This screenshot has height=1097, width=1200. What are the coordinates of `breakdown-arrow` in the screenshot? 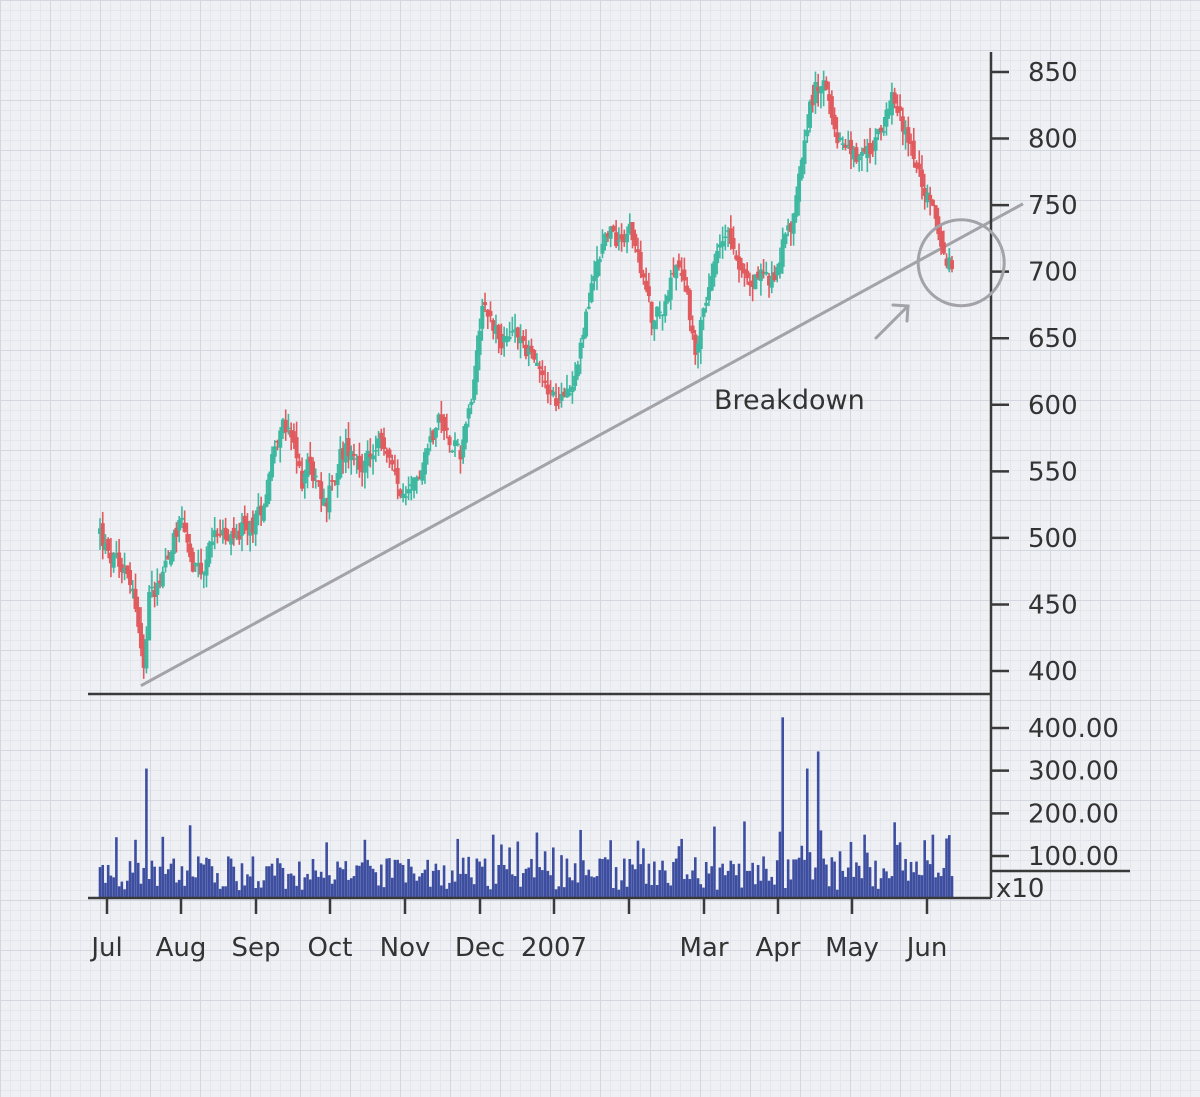 It's located at (892, 322).